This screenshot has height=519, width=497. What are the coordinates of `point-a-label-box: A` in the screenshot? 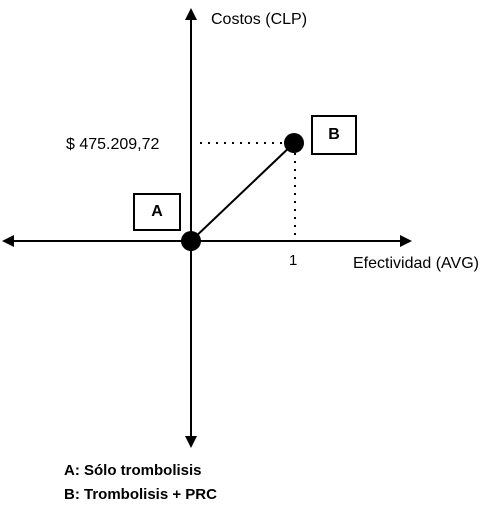 It's located at (157, 212).